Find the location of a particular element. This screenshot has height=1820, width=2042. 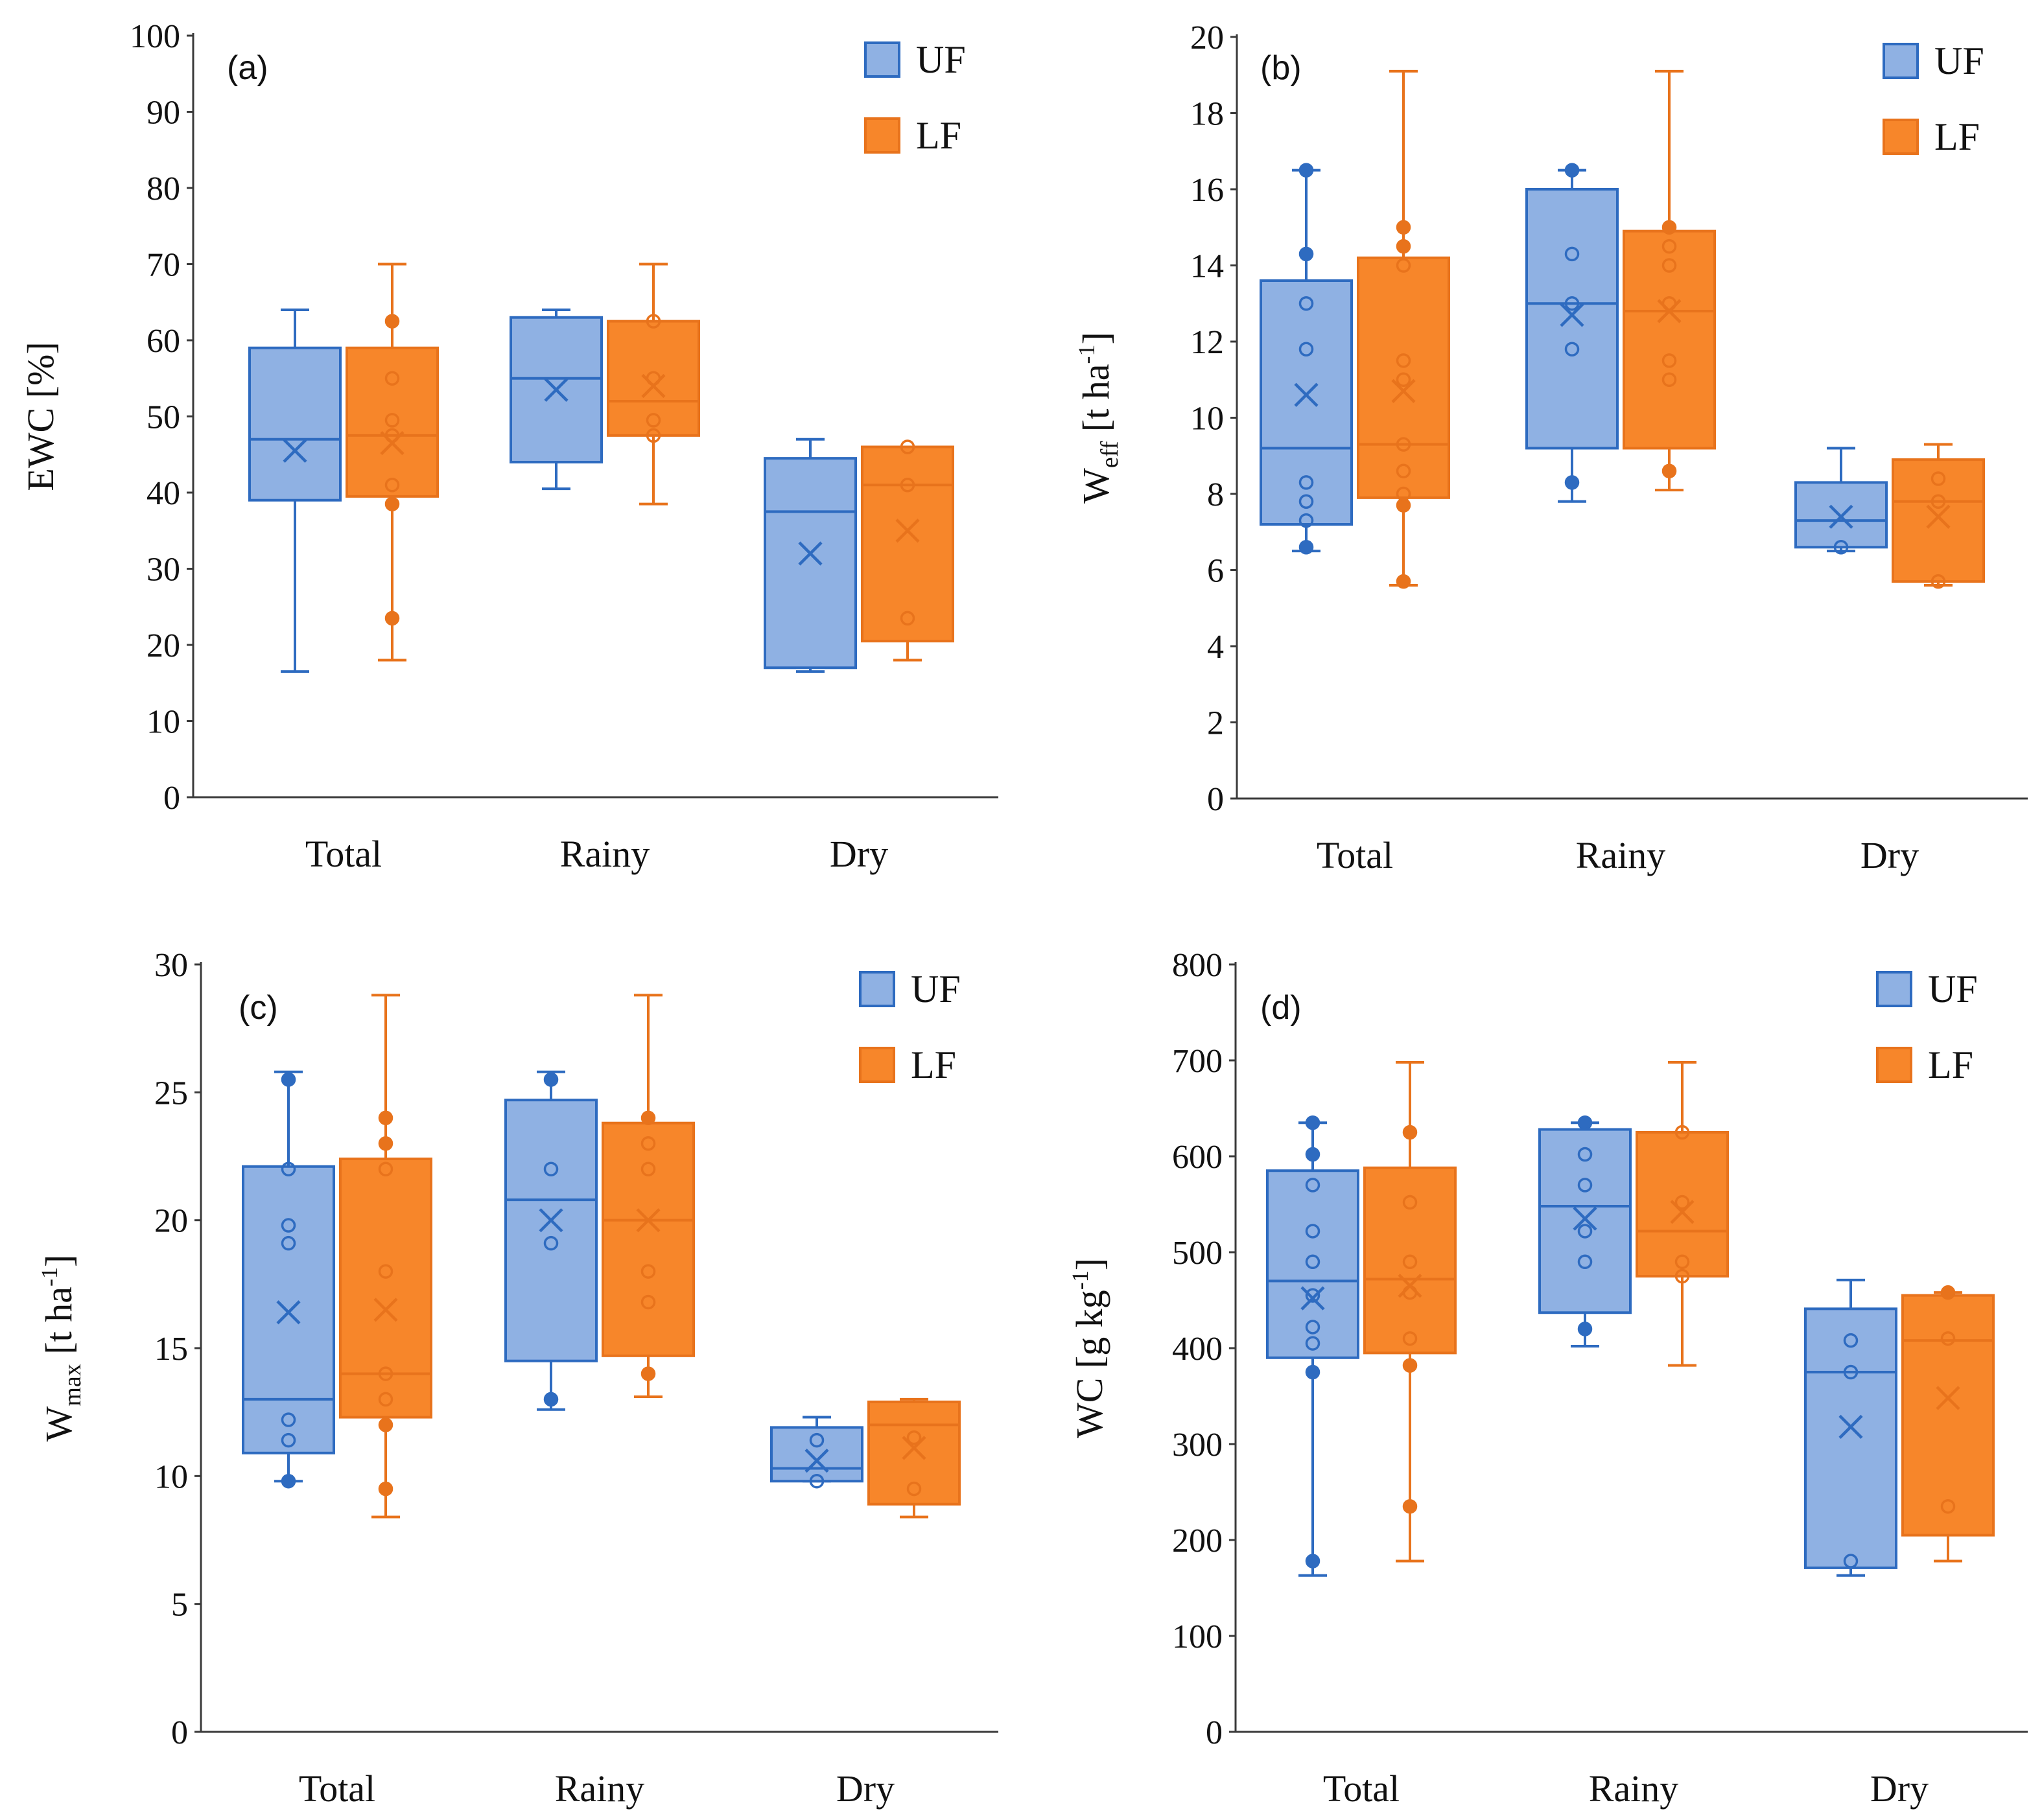

panel-b-legend: UF LF is located at coordinates (1933, 99).